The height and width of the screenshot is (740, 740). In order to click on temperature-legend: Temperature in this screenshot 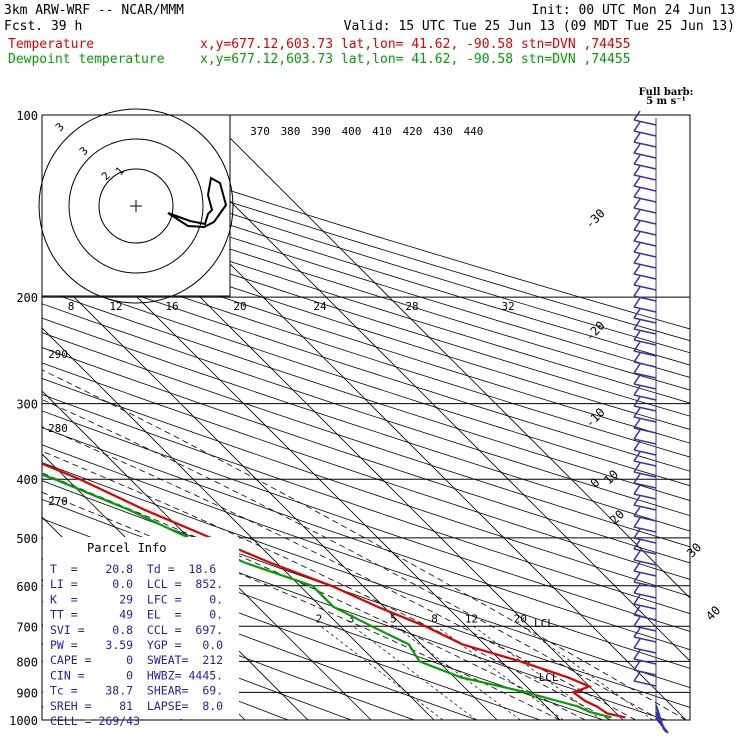, I will do `click(51, 44)`.